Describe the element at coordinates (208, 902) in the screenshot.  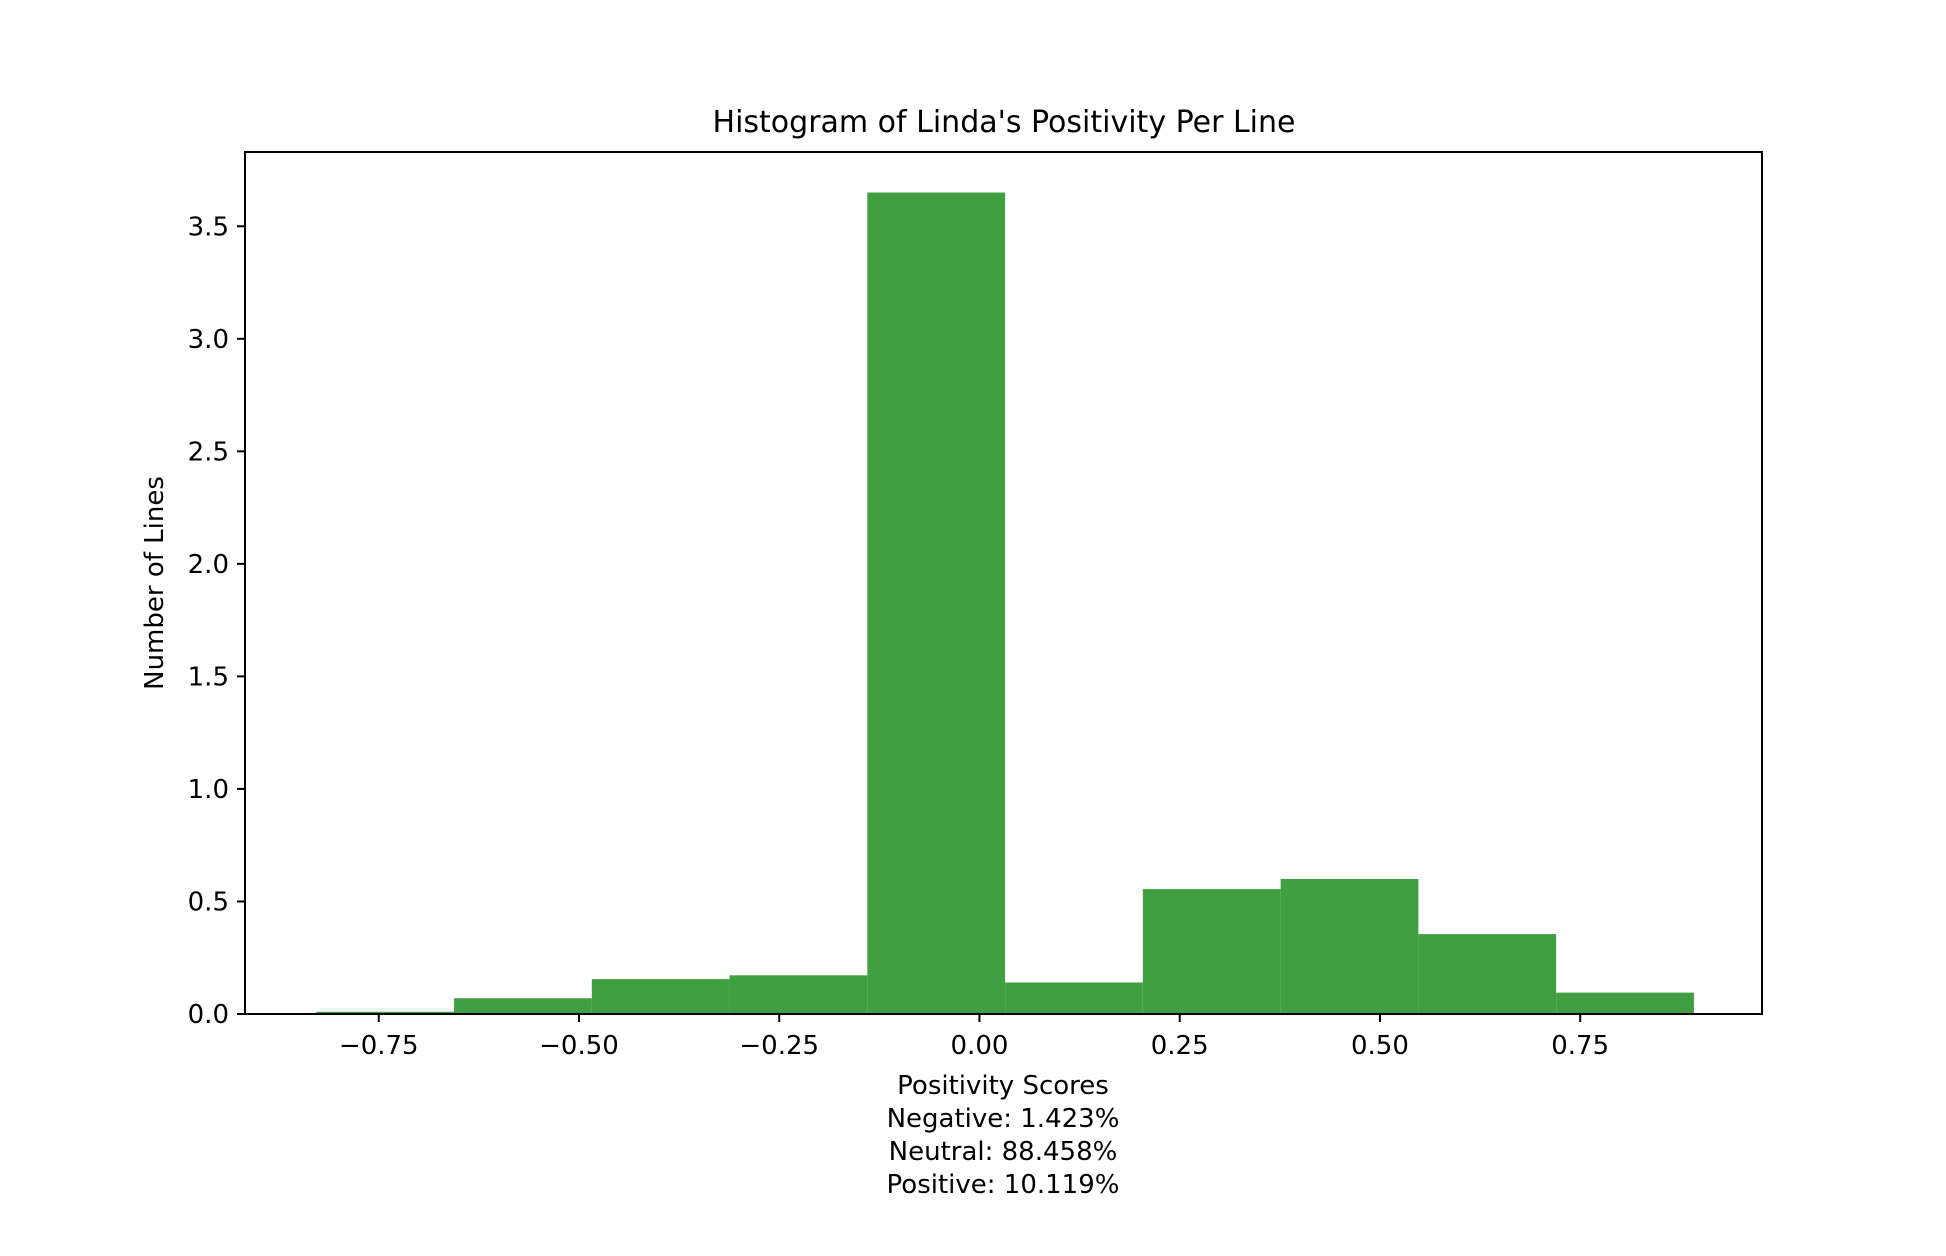
I see `y-tick-label: 0.5` at that location.